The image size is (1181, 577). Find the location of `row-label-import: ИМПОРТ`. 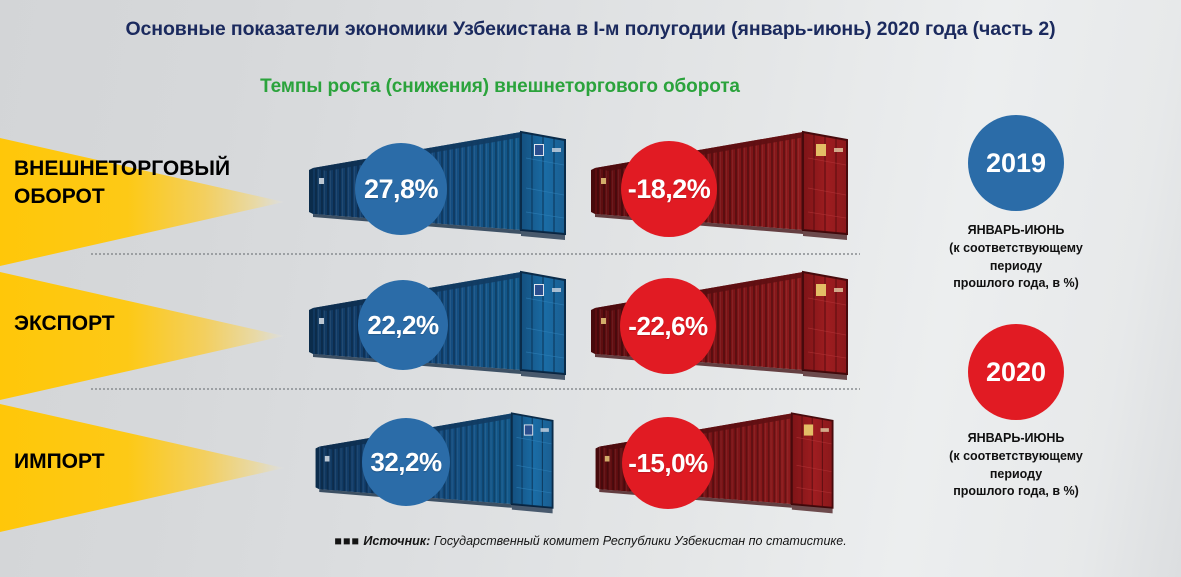

row-label-import: ИМПОРТ is located at coordinates (59, 462).